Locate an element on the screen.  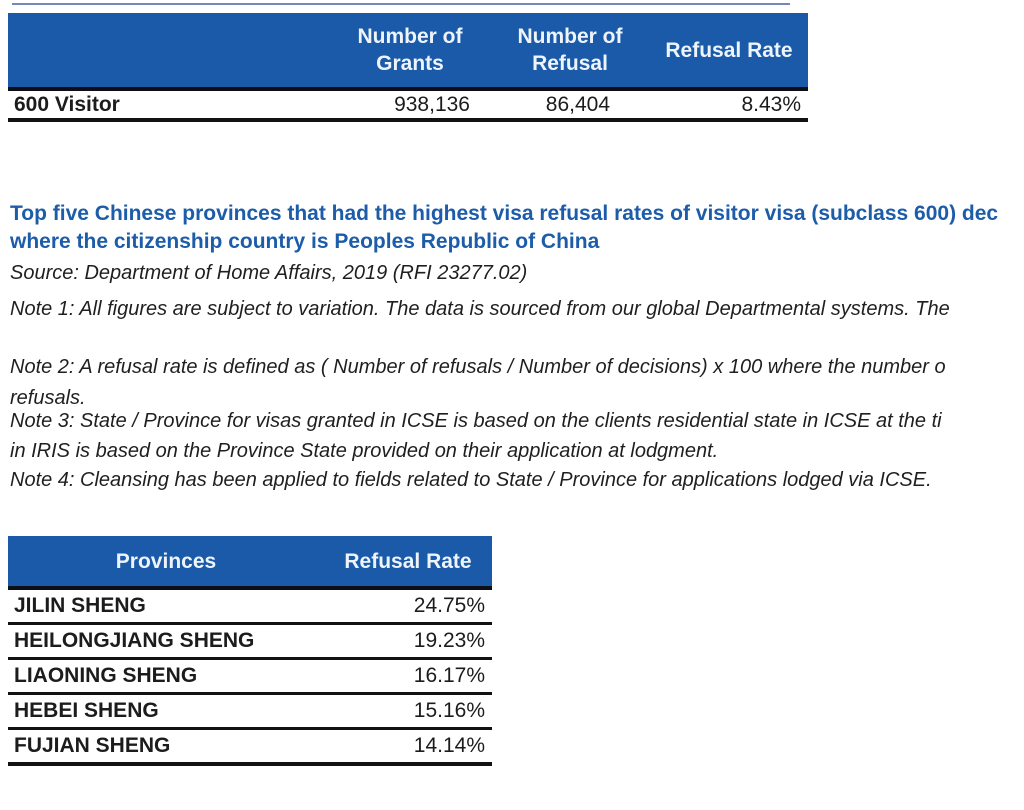
rate-value: 8.43% is located at coordinates (771, 104).